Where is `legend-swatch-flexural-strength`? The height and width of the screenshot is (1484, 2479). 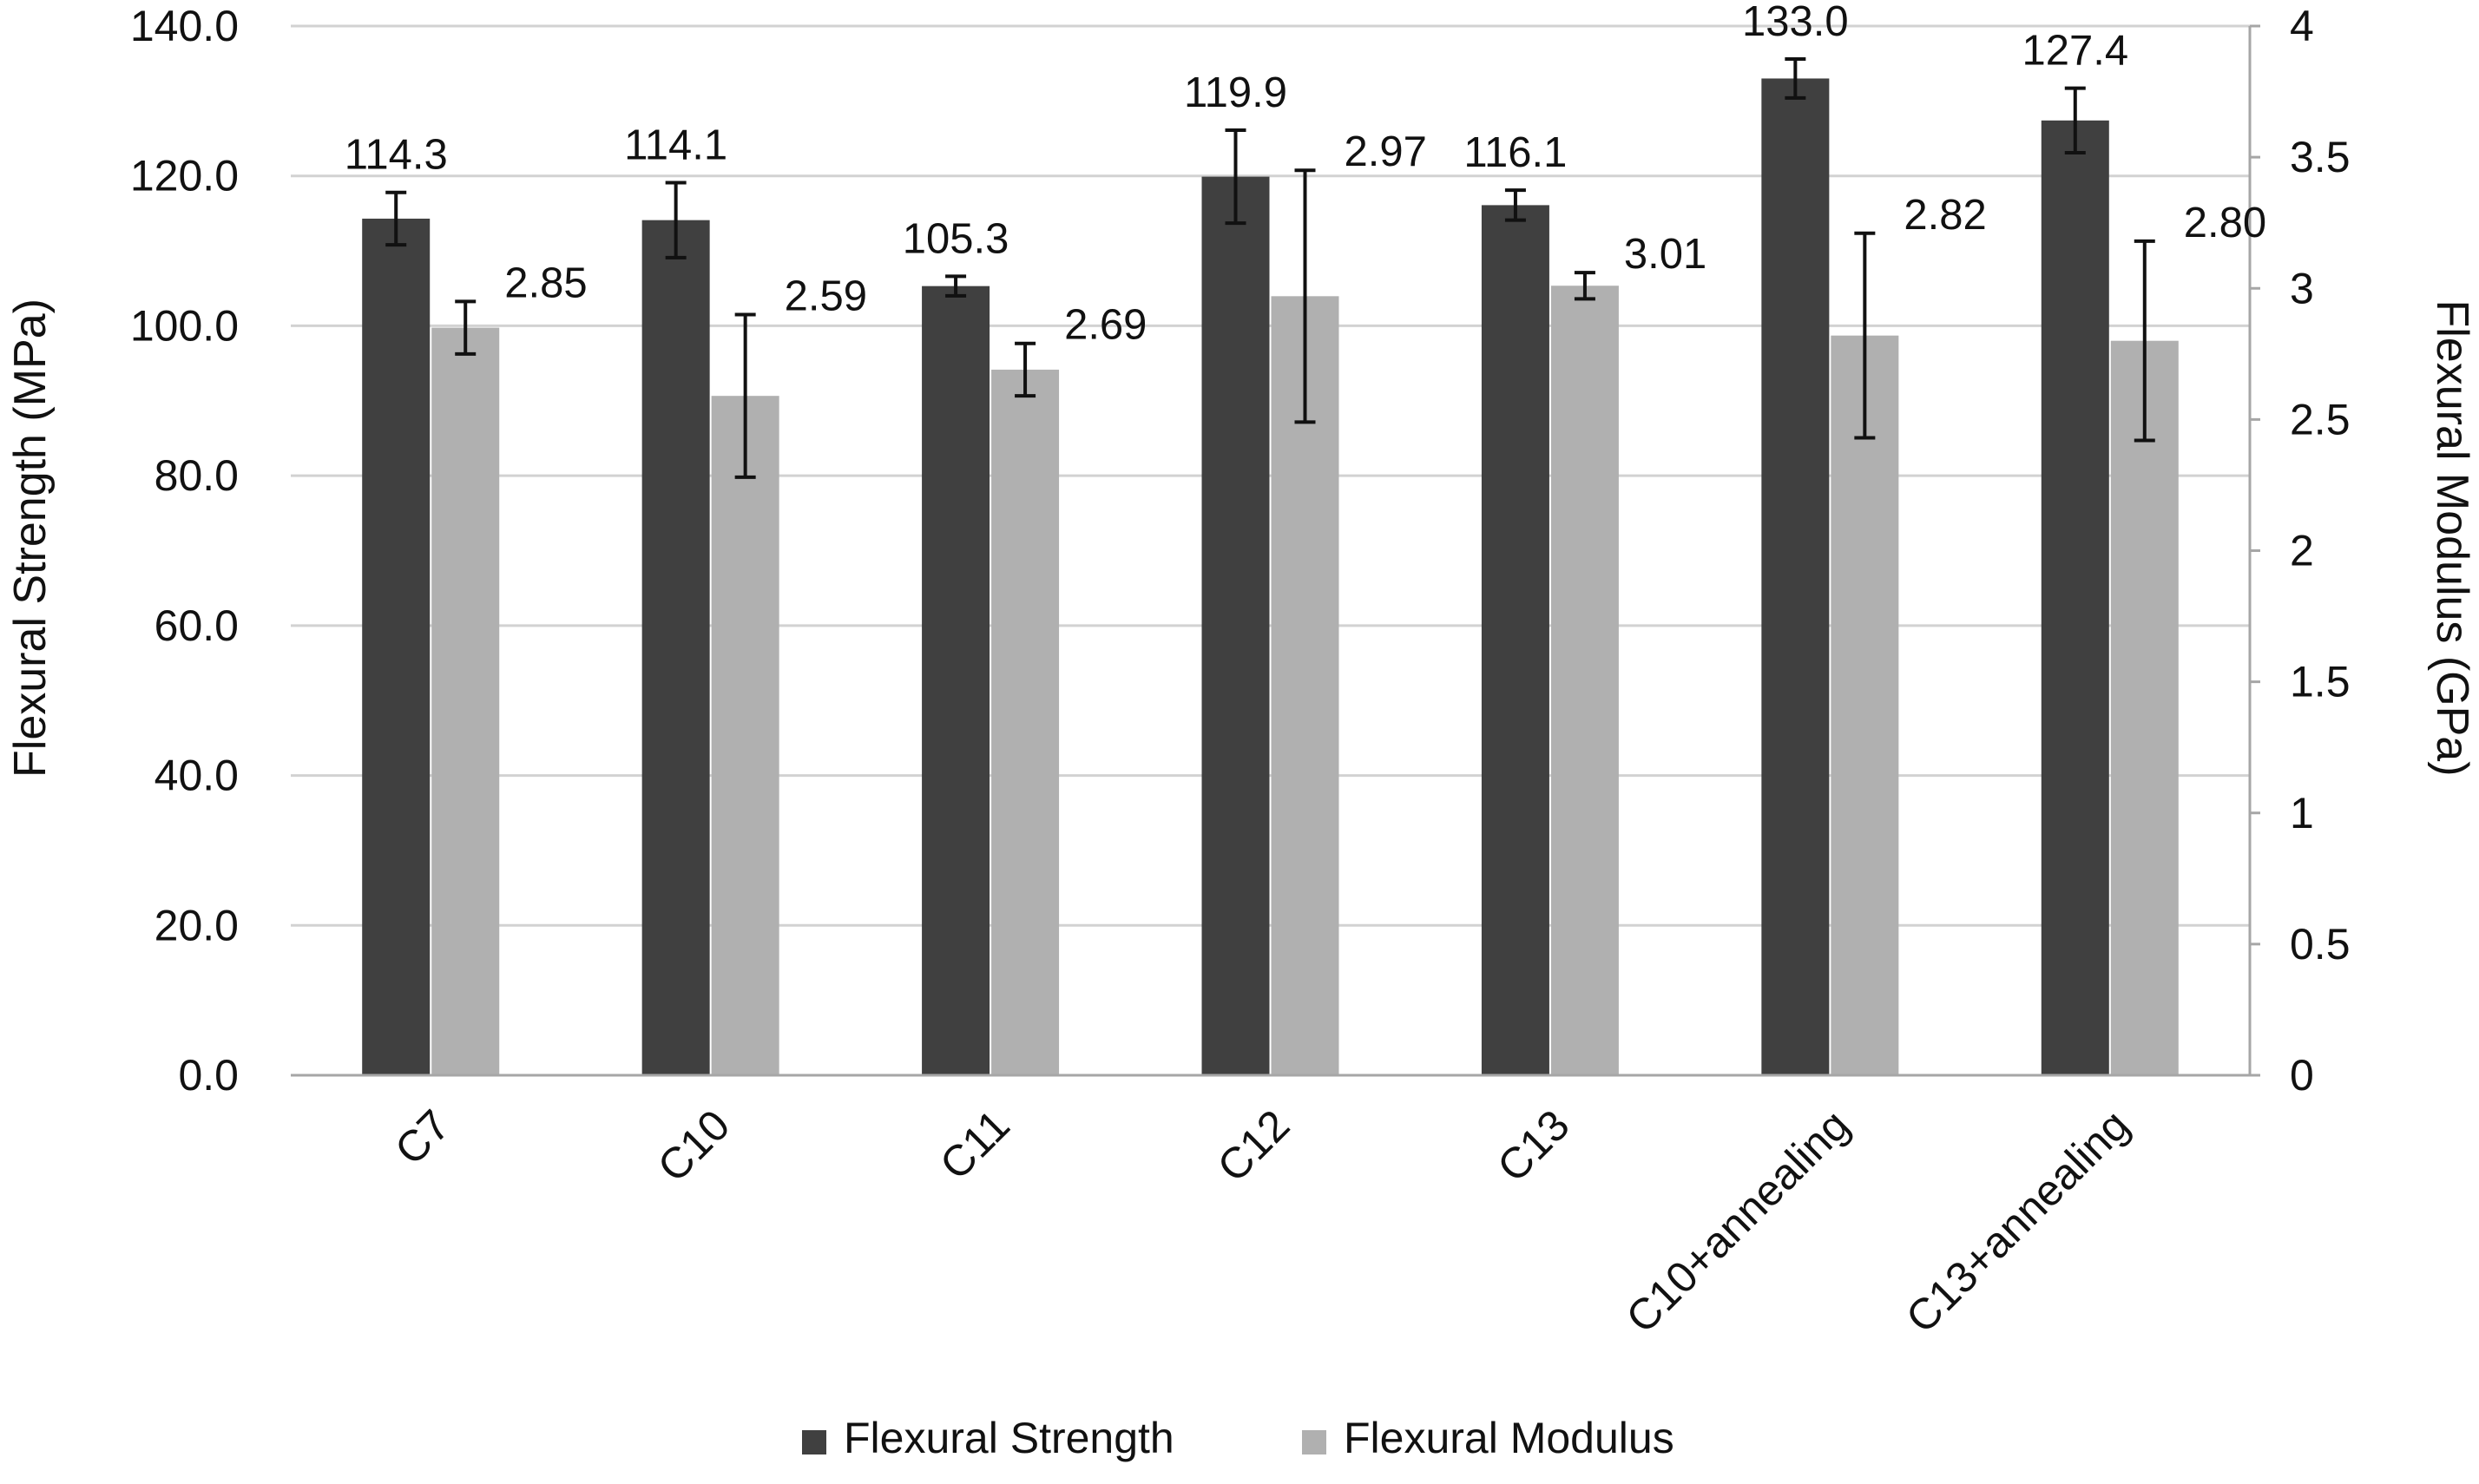 legend-swatch-flexural-strength is located at coordinates (814, 1442).